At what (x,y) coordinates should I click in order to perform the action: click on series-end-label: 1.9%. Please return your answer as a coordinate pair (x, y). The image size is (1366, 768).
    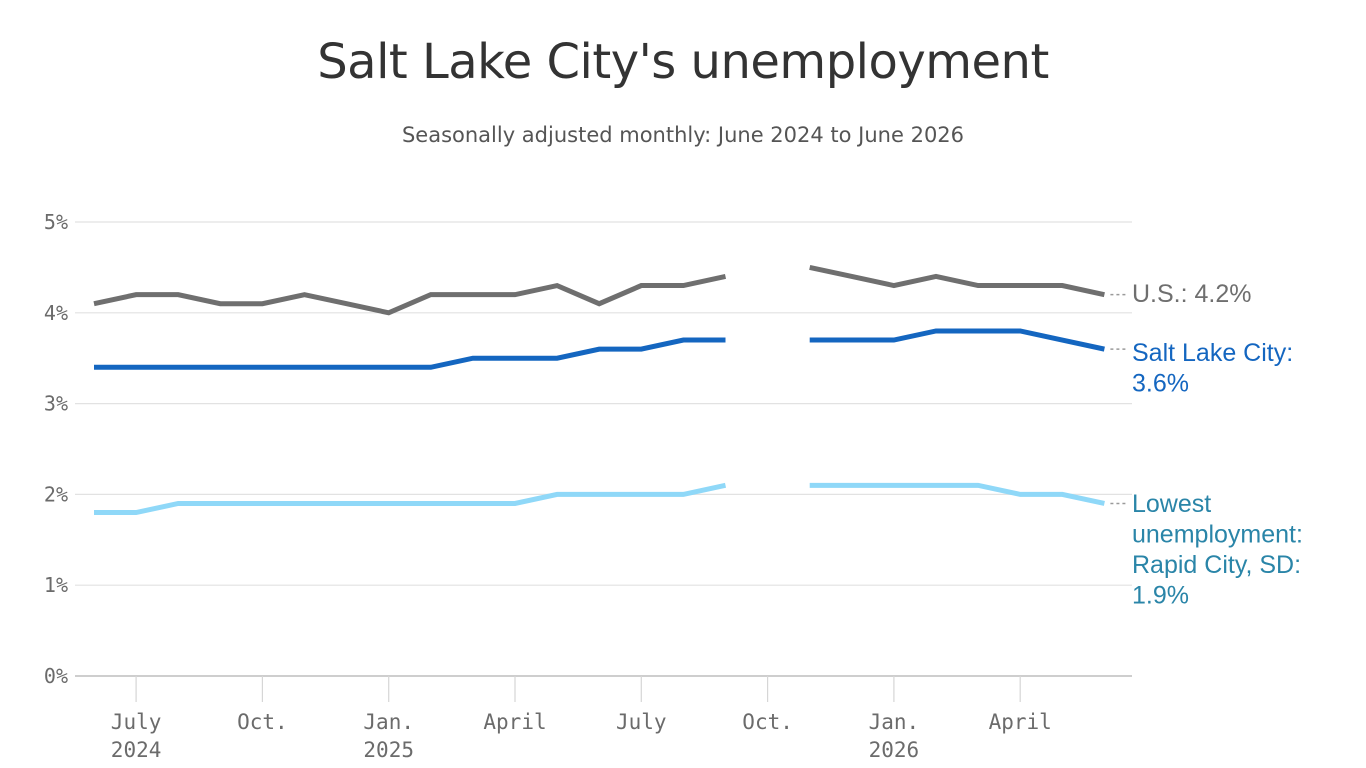
    Looking at the image, I should click on (1160, 596).